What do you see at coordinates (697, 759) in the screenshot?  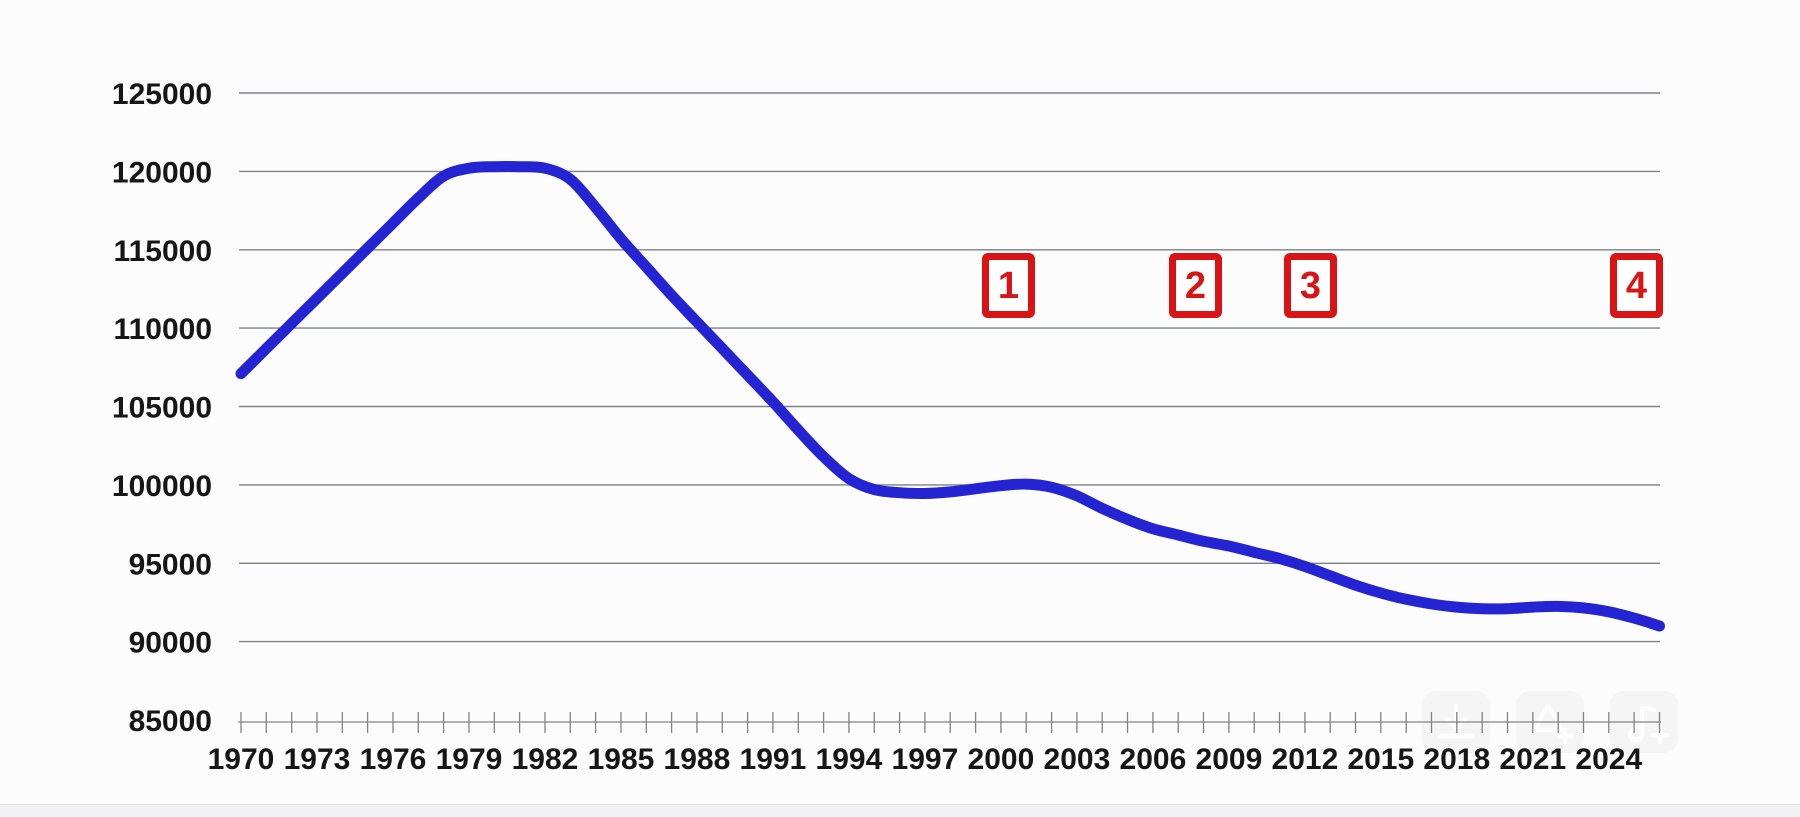 I see `x-tick-label: 1988` at bounding box center [697, 759].